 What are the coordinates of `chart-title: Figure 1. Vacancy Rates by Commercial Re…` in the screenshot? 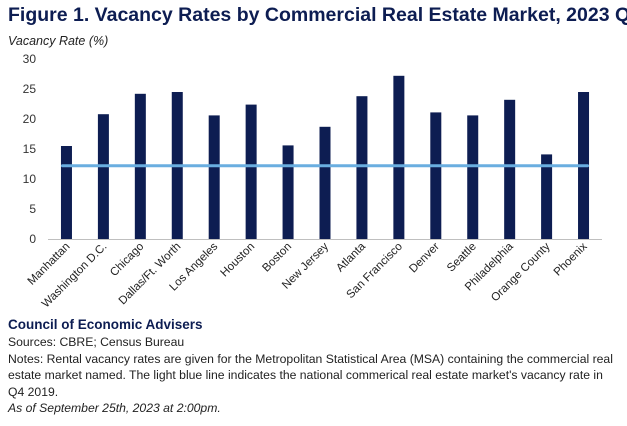 It's located at (317, 15).